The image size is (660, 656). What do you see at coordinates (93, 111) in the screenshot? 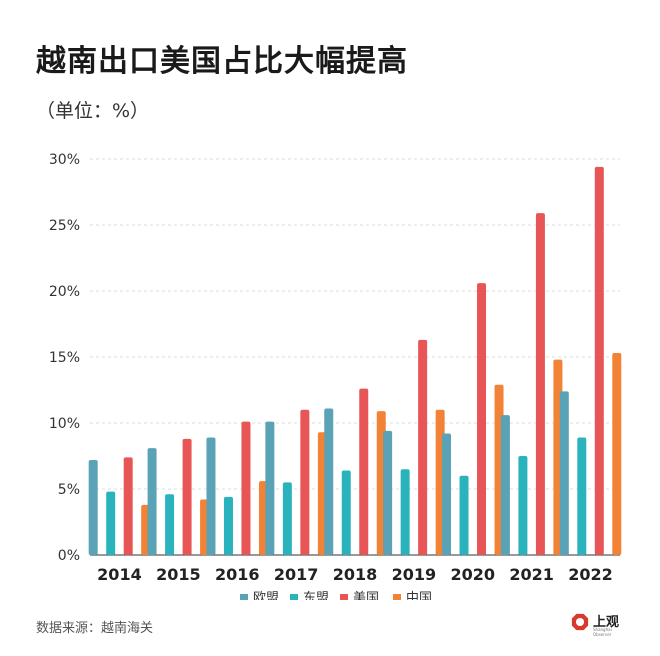
I see `unit-label: （单位：%）` at bounding box center [93, 111].